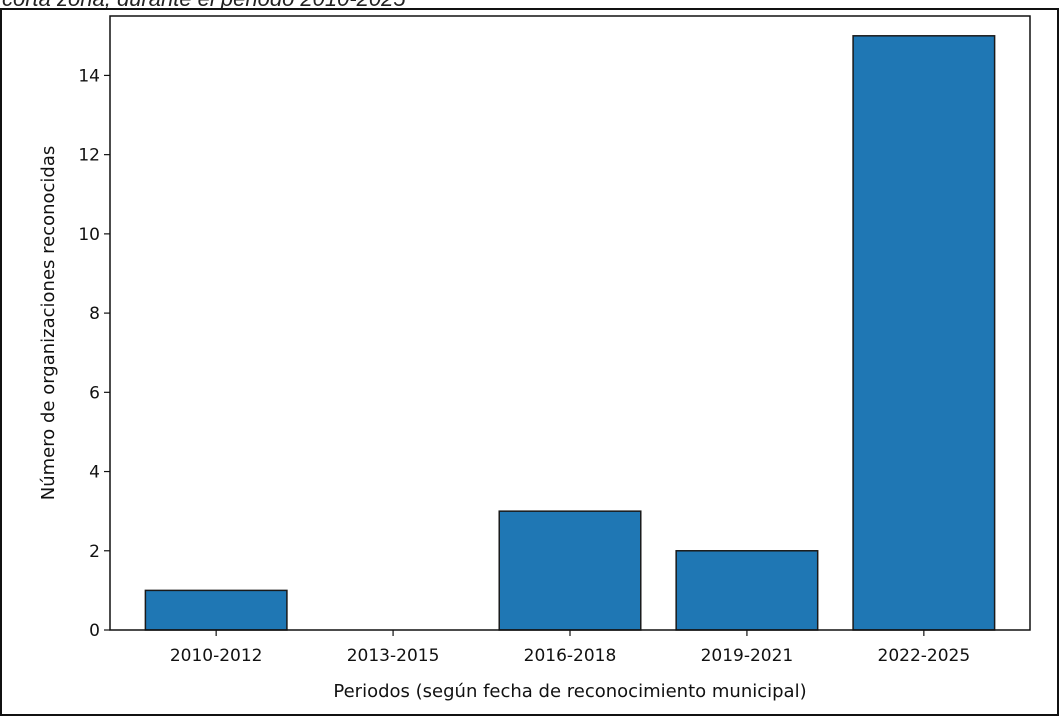  What do you see at coordinates (924, 333) in the screenshot?
I see `bar-2022-2025` at bounding box center [924, 333].